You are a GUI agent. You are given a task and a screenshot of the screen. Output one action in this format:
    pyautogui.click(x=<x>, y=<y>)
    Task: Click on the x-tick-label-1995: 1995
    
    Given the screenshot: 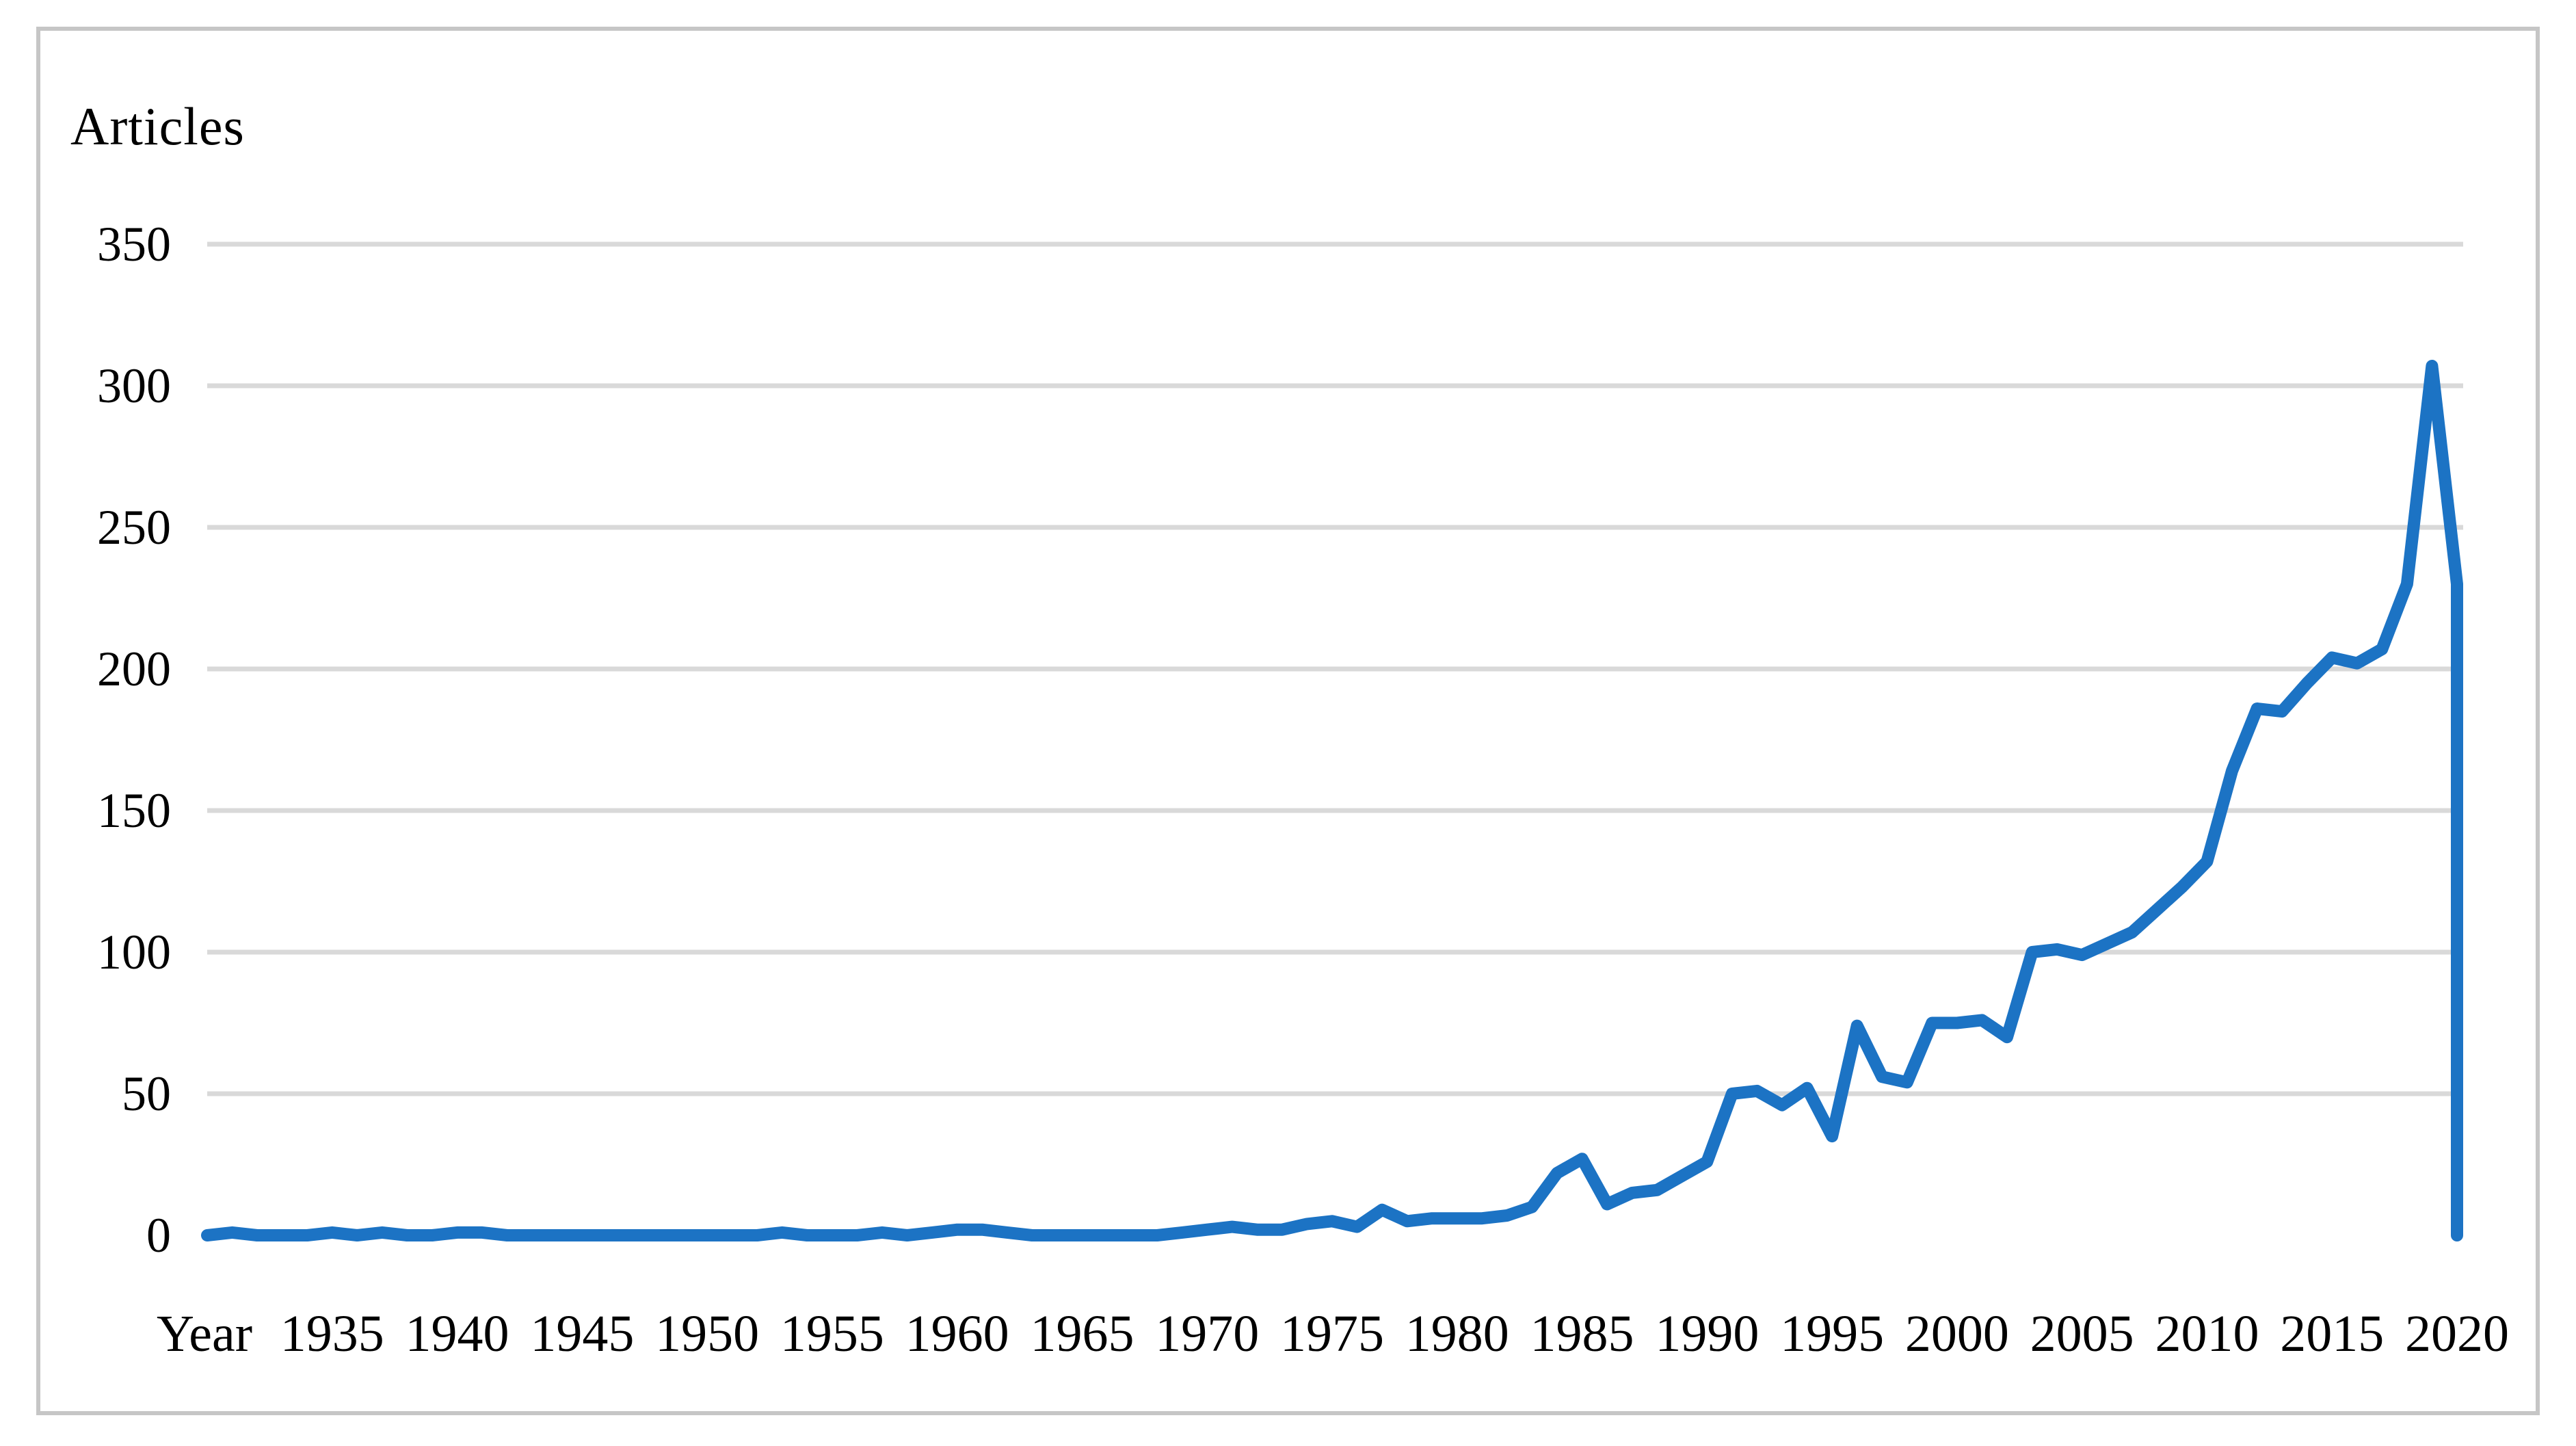 What is the action you would take?
    pyautogui.click(x=1832, y=1334)
    